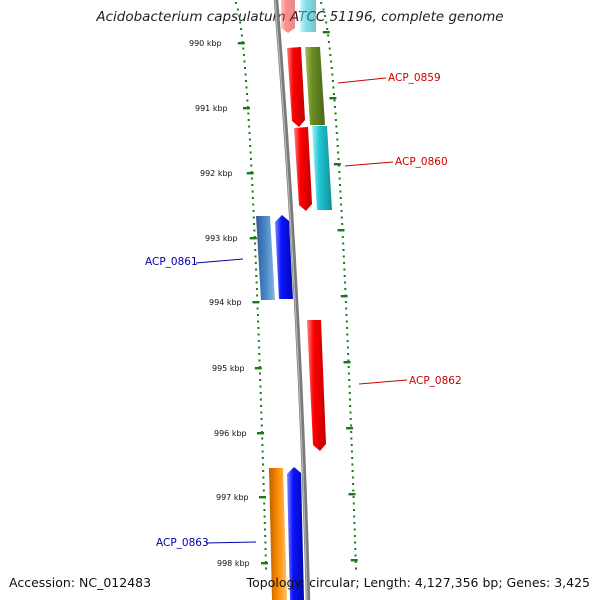  Describe the element at coordinates (182, 543) in the screenshot. I see `gene-label-acp-0863: ACP_0863` at that location.